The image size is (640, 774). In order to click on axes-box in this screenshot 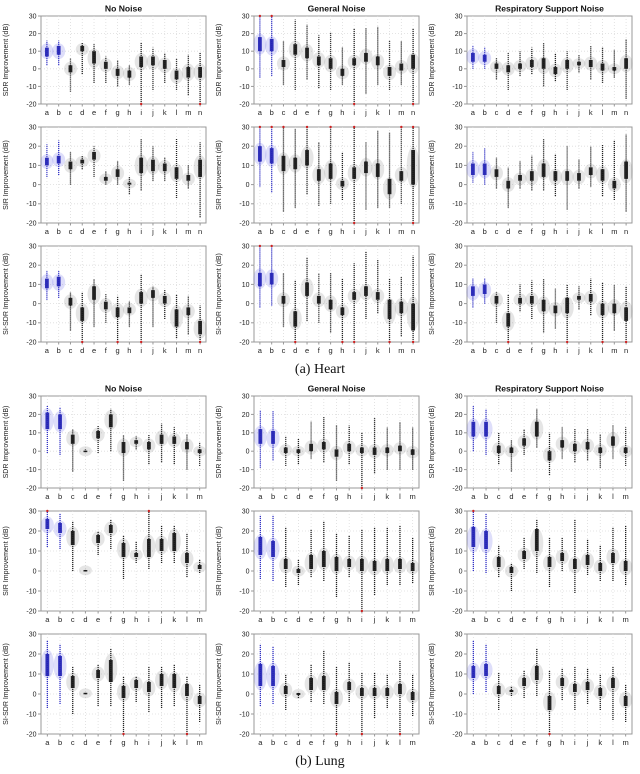, I will do `click(123, 294)`.